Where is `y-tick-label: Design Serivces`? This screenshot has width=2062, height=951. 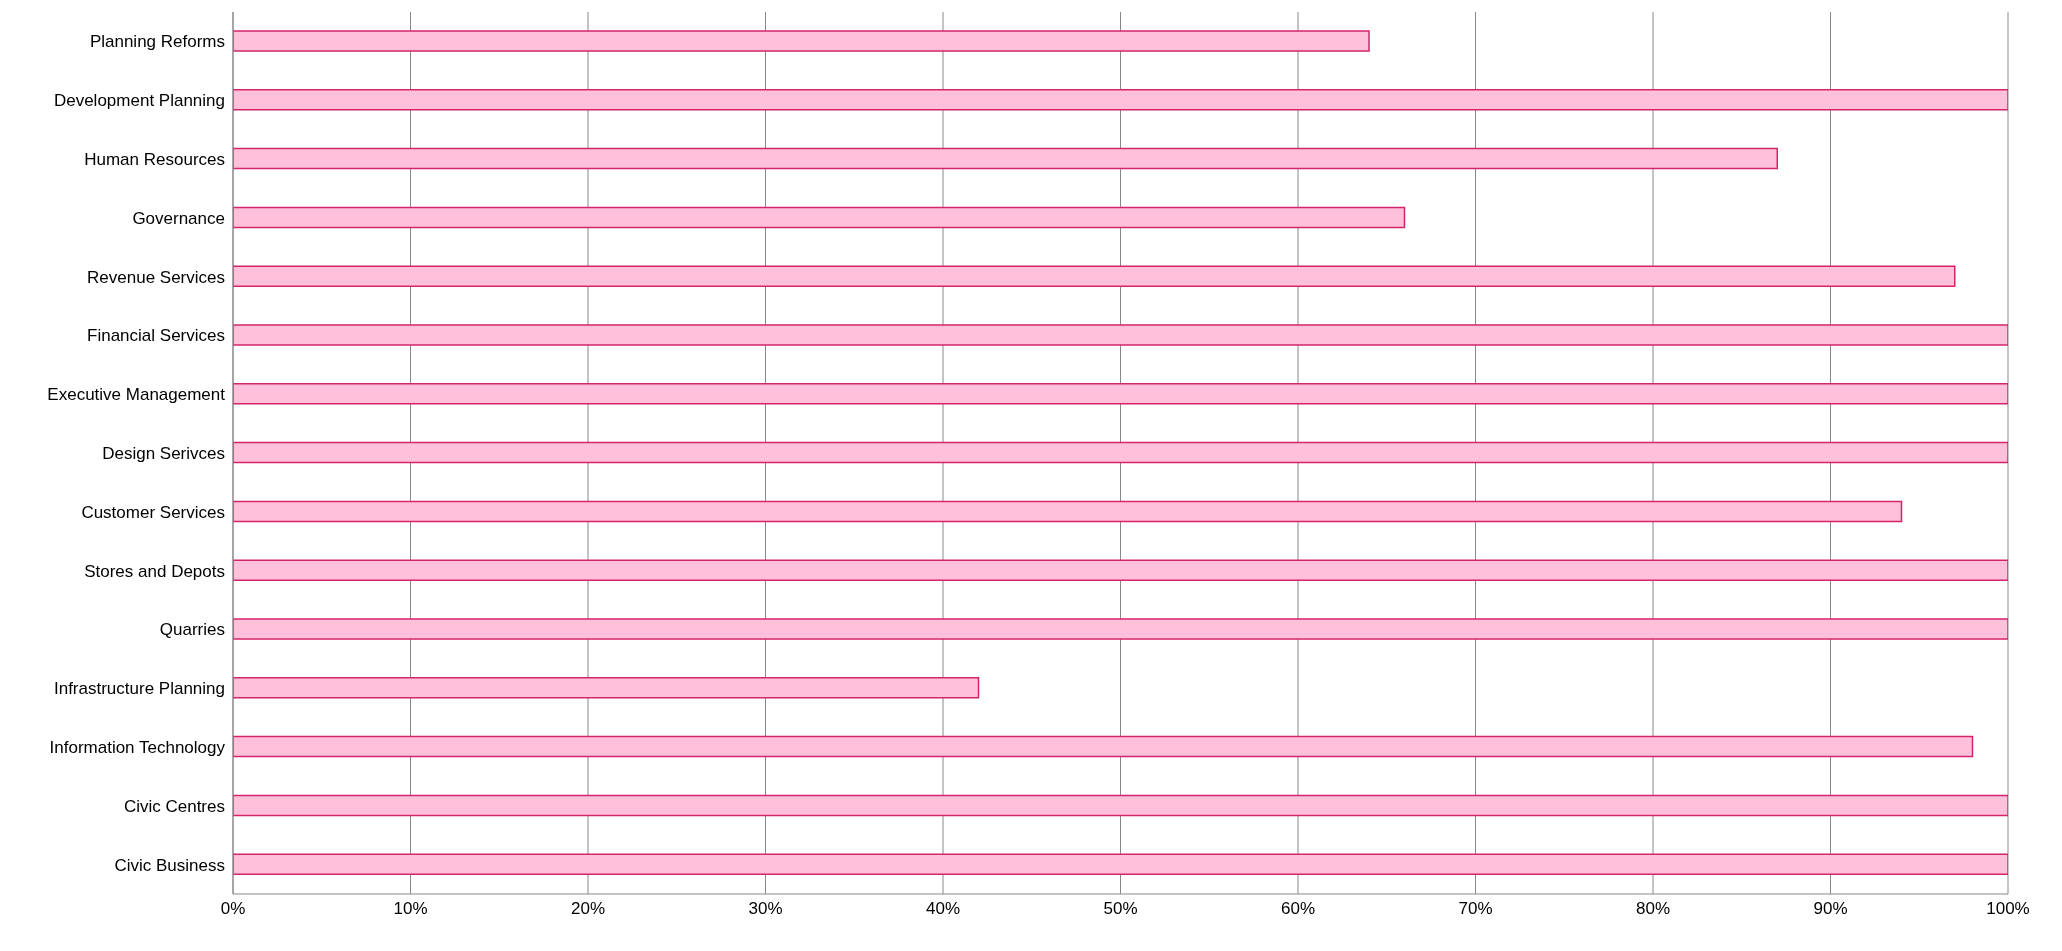
y-tick-label: Design Serivces is located at coordinates (163, 454).